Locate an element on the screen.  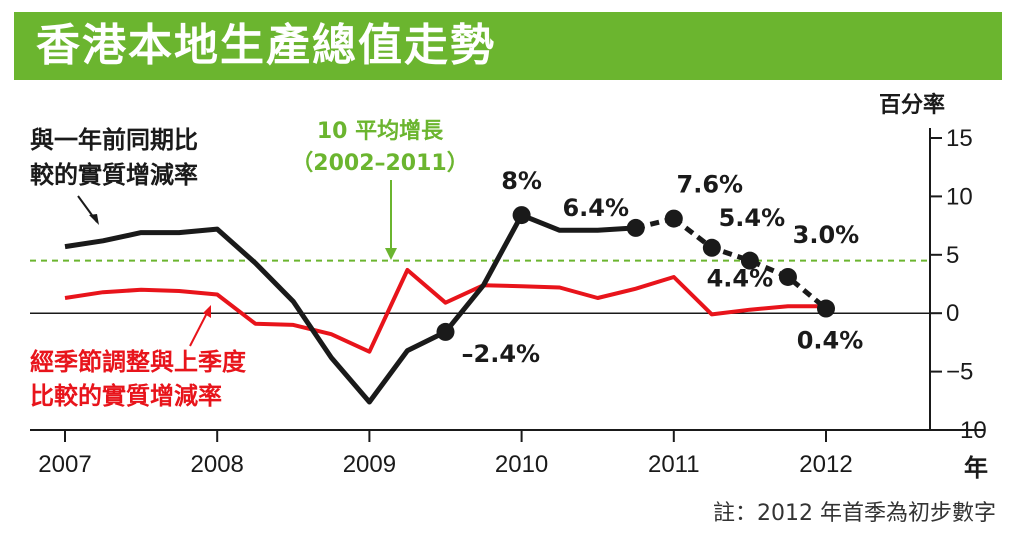
x-tick-label: 2010 is located at coordinates (521, 464).